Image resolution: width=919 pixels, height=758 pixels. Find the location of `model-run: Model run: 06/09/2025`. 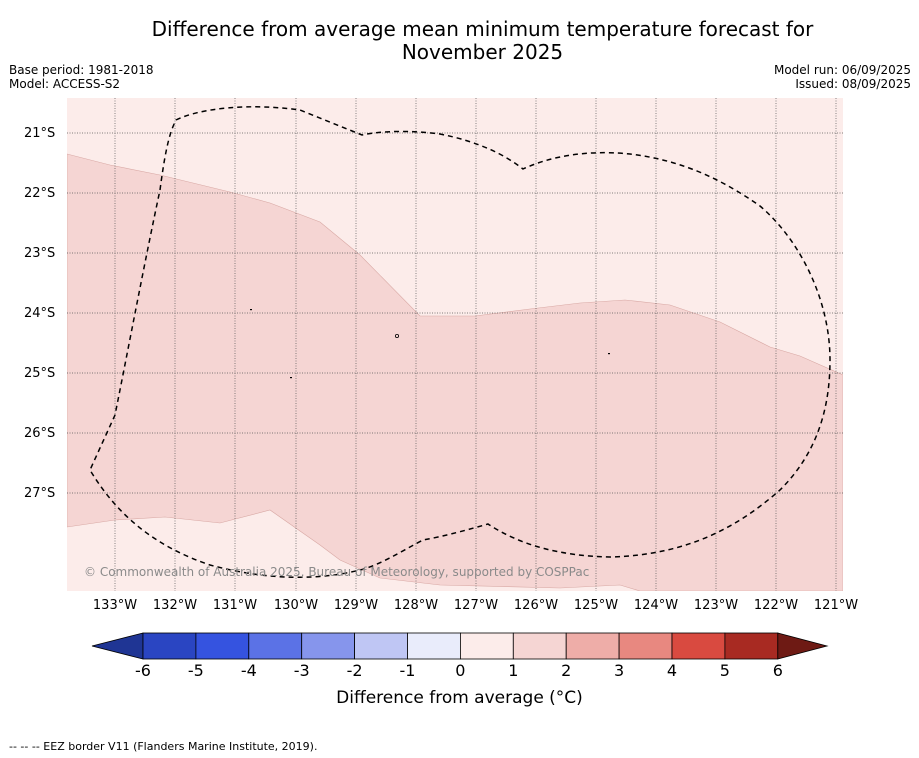

model-run: Model run: 06/09/2025 is located at coordinates (842, 70).